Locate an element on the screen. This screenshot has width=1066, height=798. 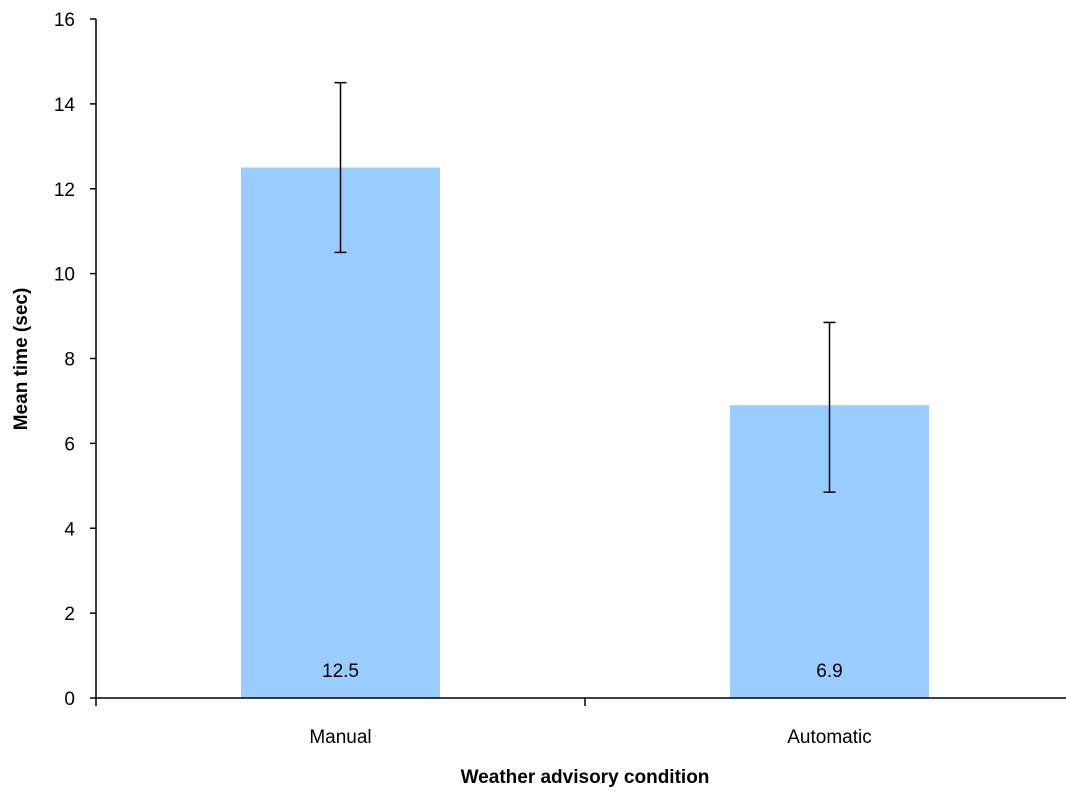
category-label-automatic: Automatic is located at coordinates (829, 737).